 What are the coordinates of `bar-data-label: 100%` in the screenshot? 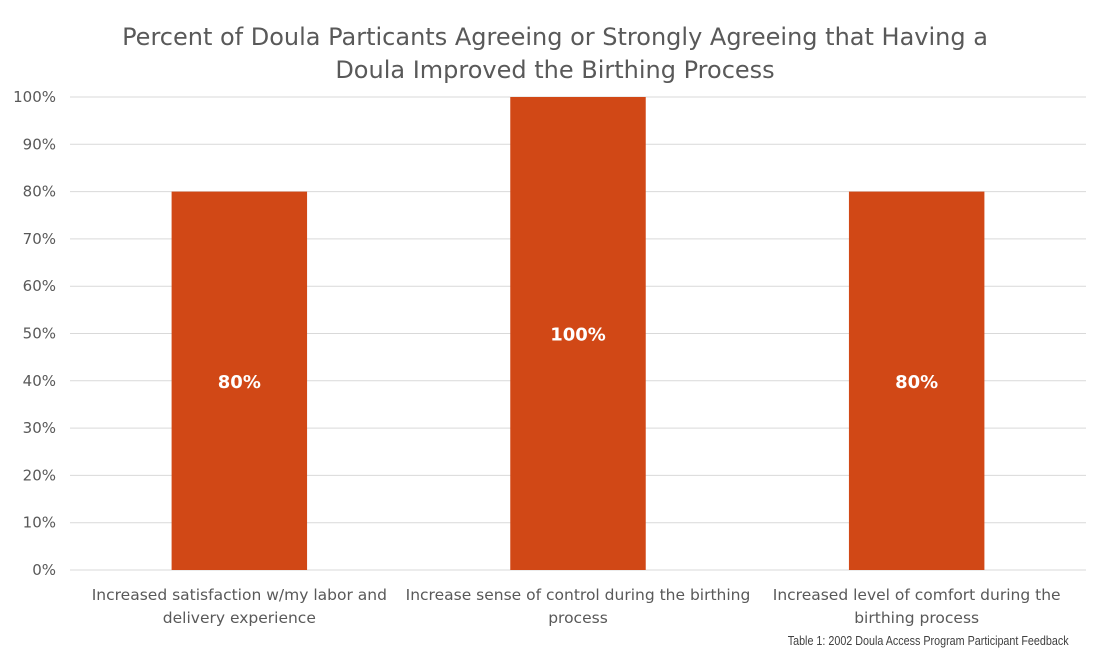 It's located at (578, 335).